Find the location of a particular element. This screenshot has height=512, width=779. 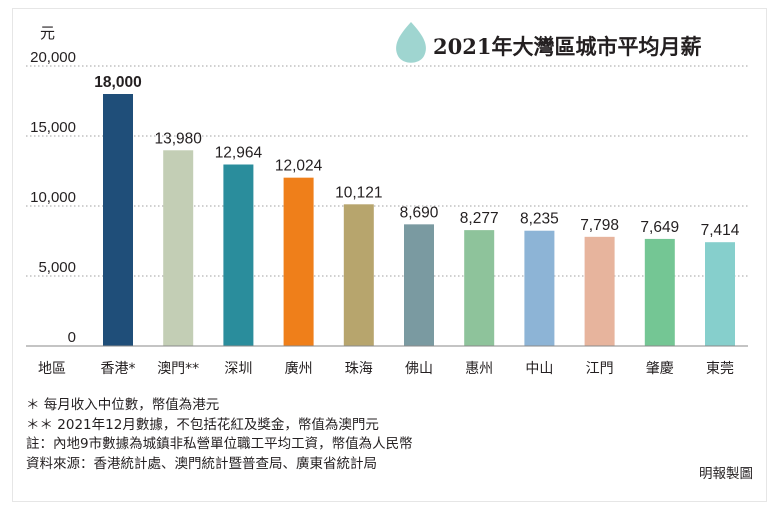

value-label: 8,277 is located at coordinates (479, 218).